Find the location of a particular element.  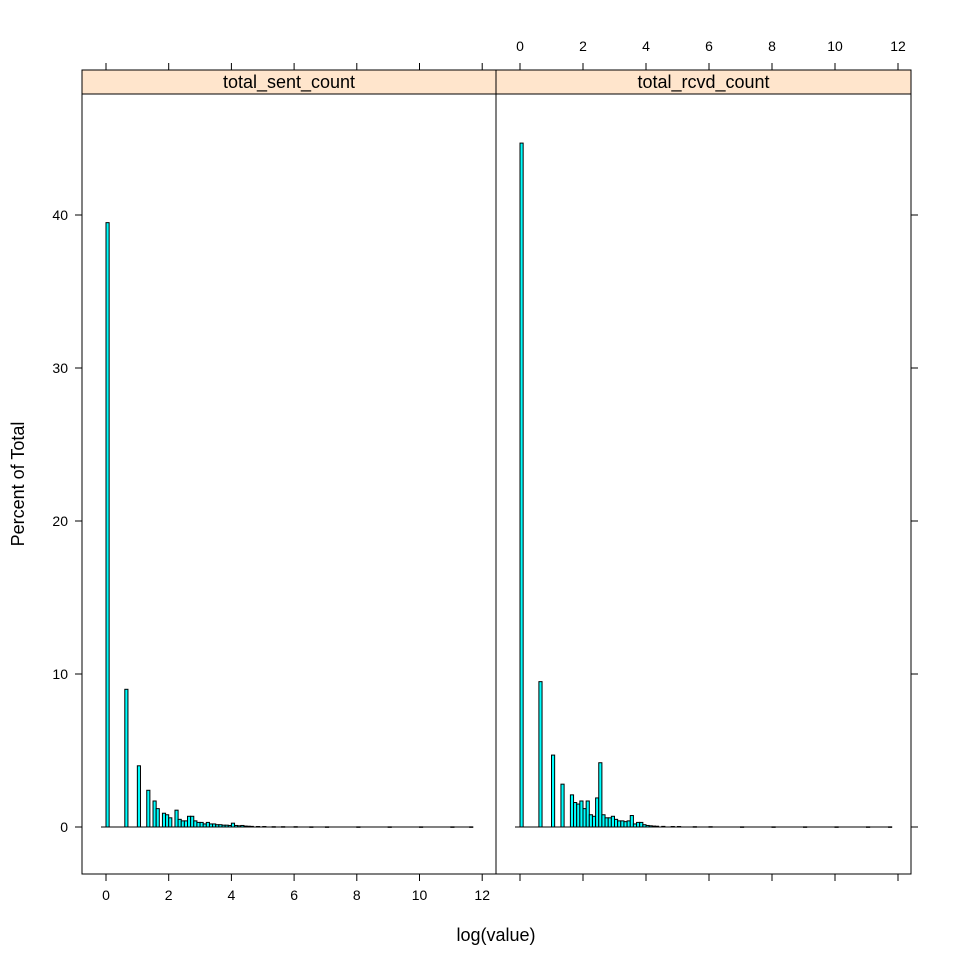

x-tick-label-bottom: 12 is located at coordinates (482, 895).